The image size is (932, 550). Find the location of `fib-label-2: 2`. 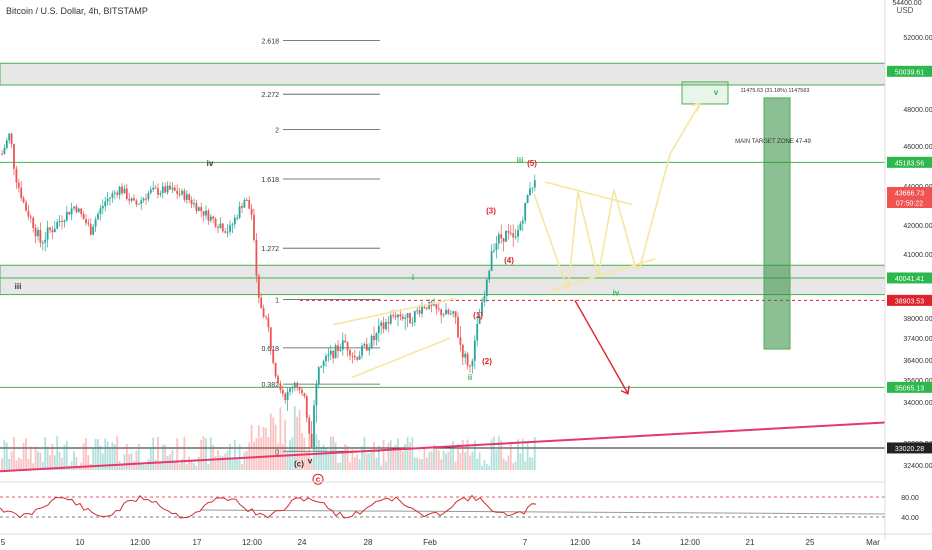

fib-label-2: 2 is located at coordinates (277, 130).